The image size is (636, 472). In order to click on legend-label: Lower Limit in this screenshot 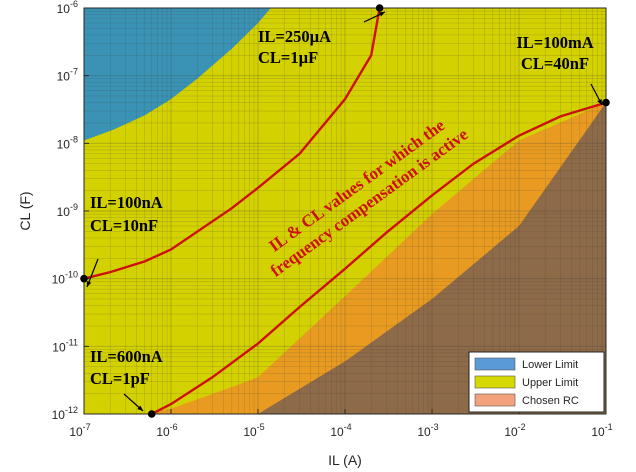, I will do `click(550, 365)`.